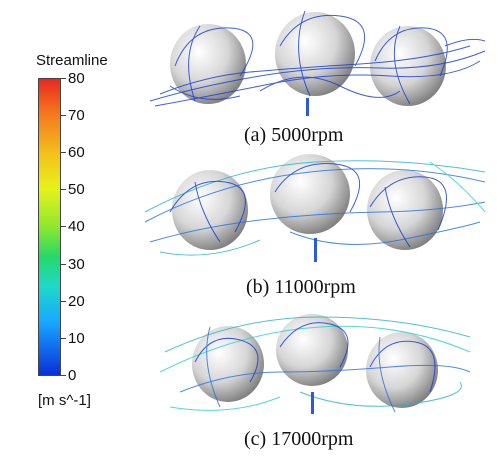 This screenshot has width=497, height=464. I want to click on tick-label: 80, so click(76, 78).